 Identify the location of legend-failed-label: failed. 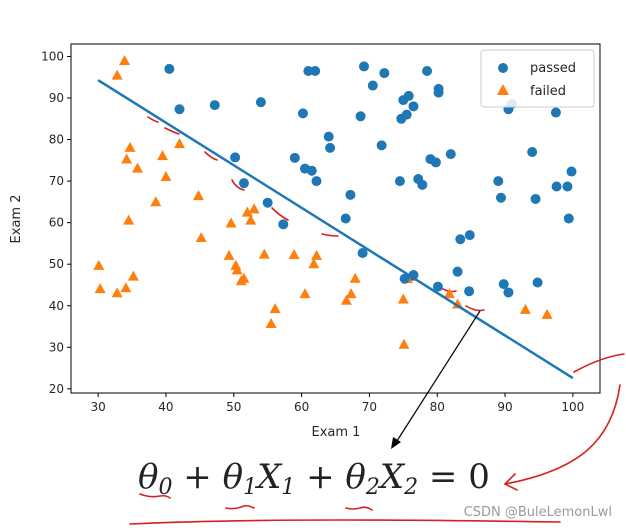
(548, 91).